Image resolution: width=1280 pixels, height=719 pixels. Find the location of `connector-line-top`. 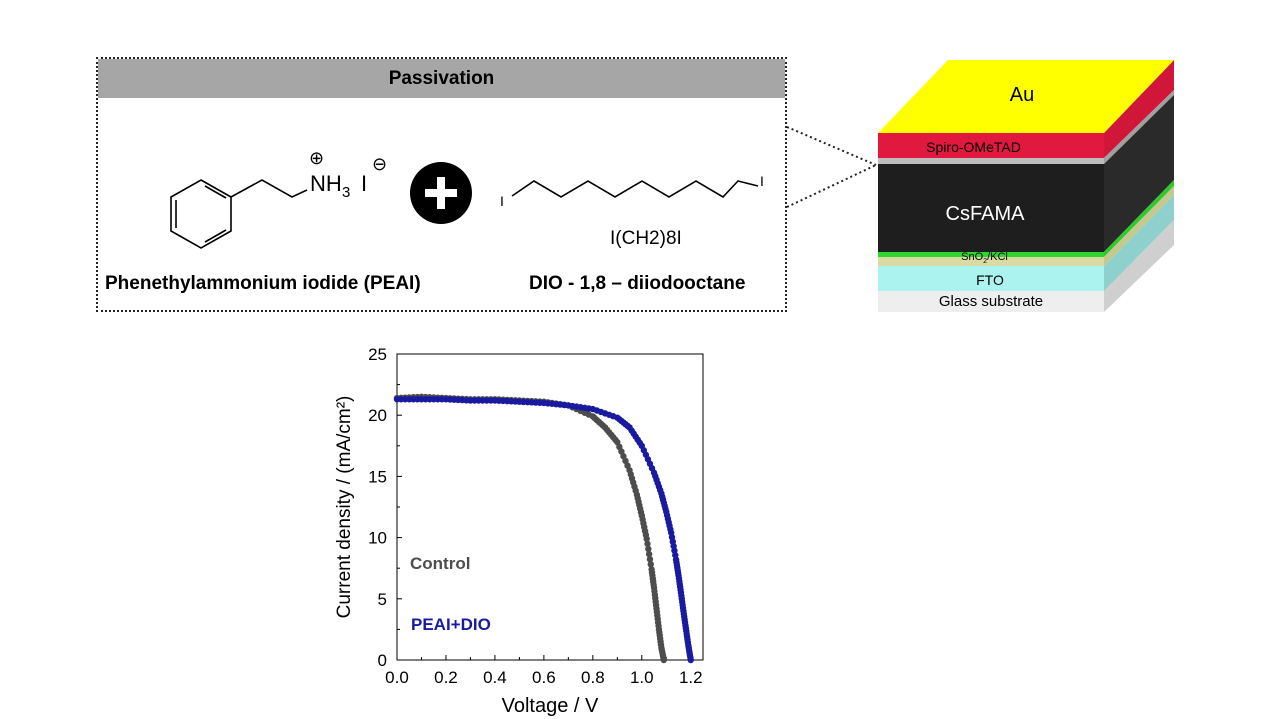

connector-line-top is located at coordinates (831, 146).